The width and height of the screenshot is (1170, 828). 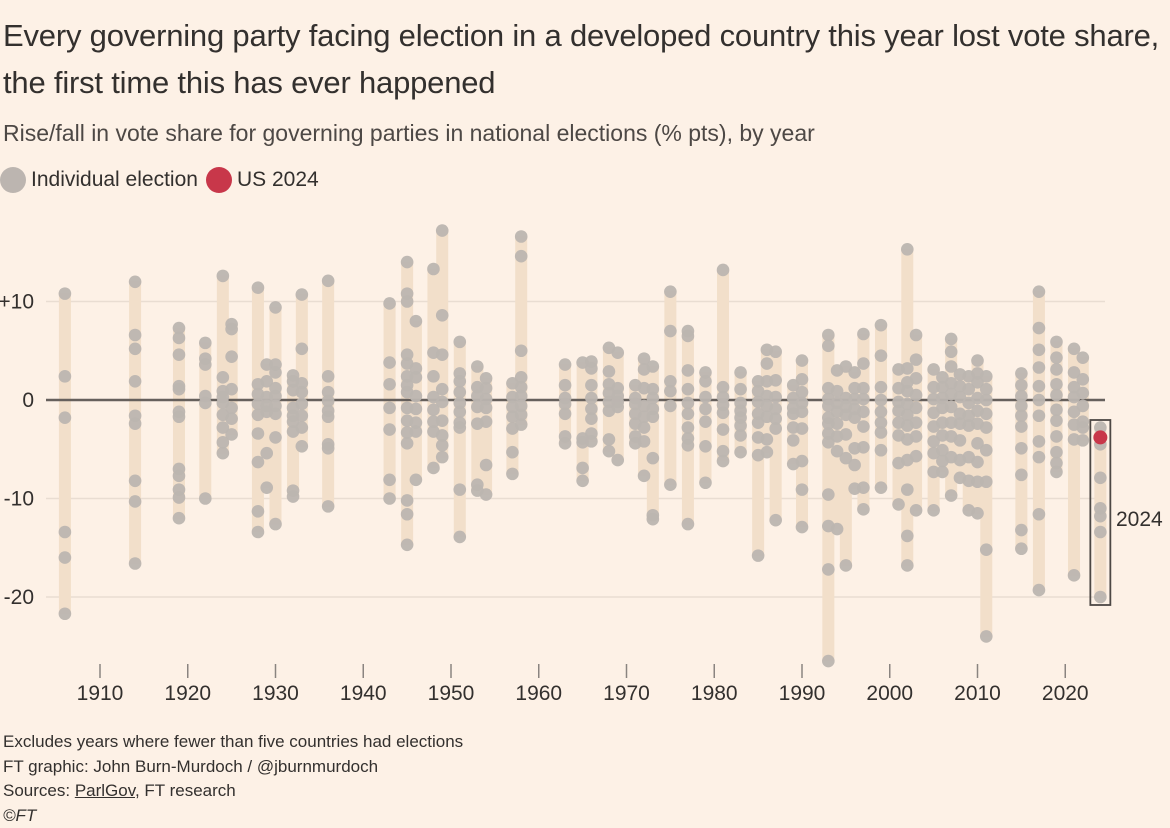 What do you see at coordinates (538, 693) in the screenshot?
I see `x-tick-label: 1960` at bounding box center [538, 693].